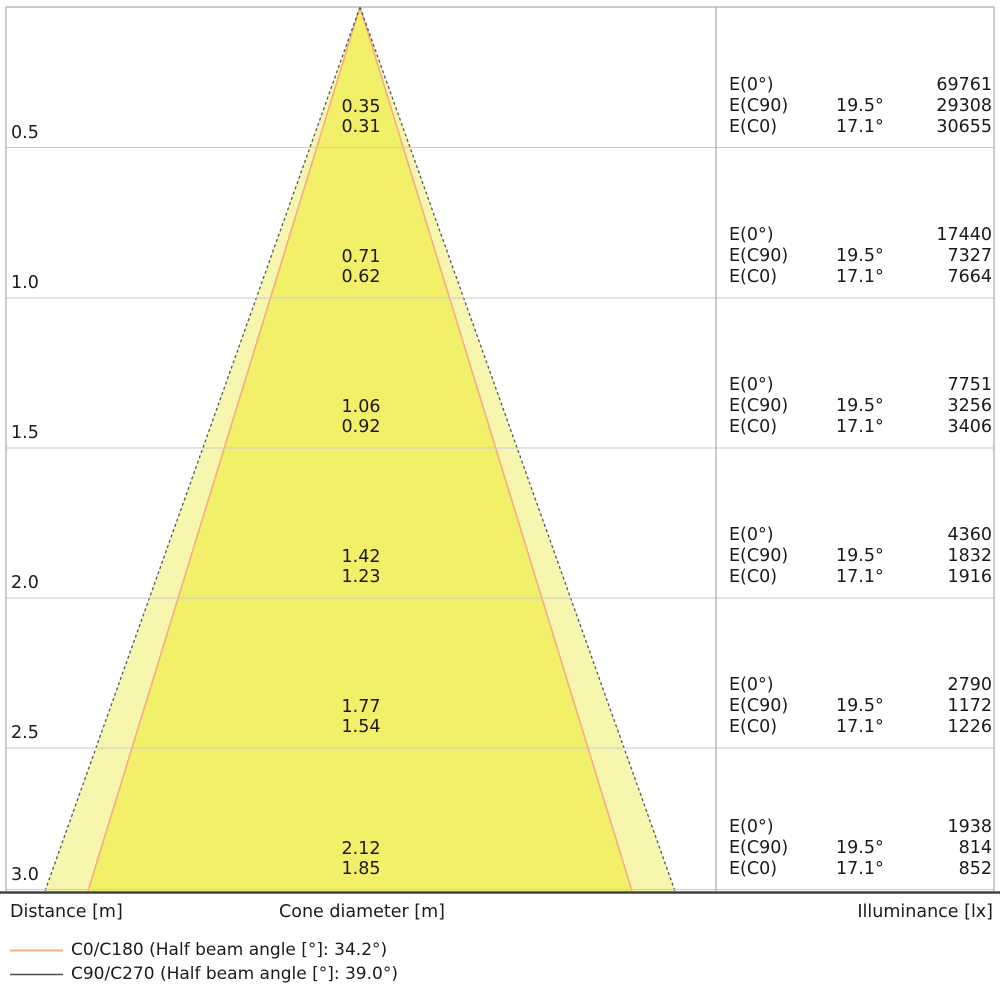 The image size is (1000, 1001). Describe the element at coordinates (25, 874) in the screenshot. I see `distance-label-3.0: 3.0` at that location.